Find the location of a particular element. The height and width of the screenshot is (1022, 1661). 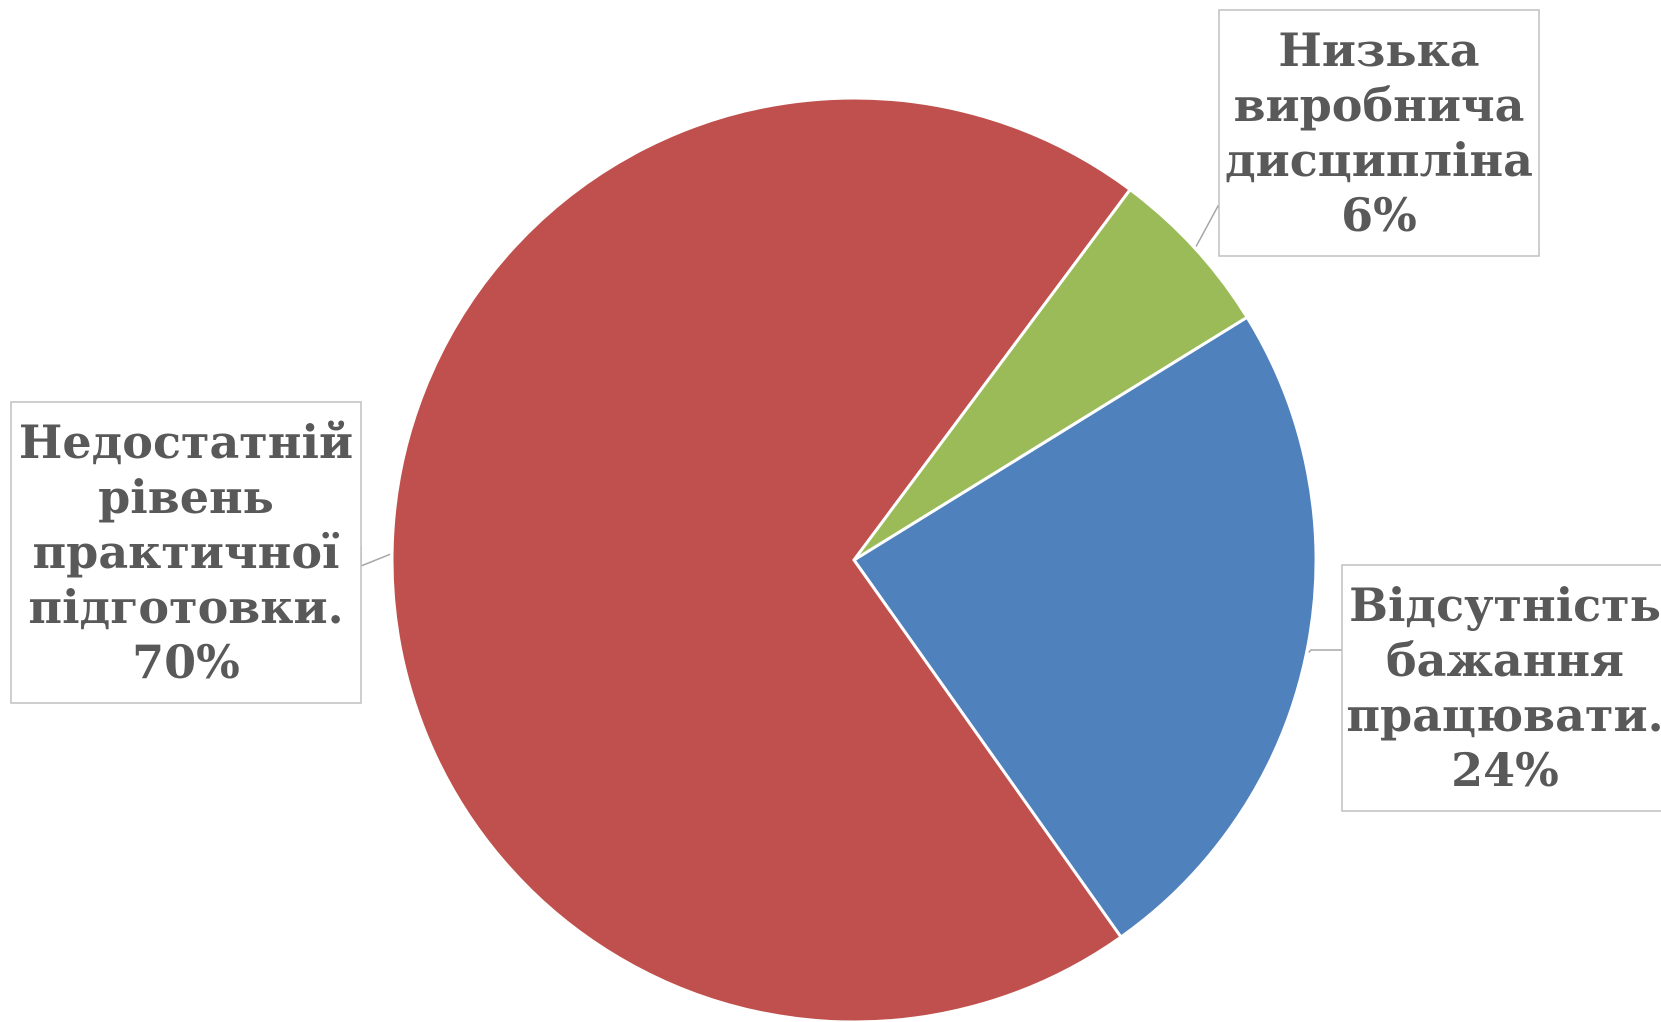

data-label-line: бажання is located at coordinates (1505, 660).